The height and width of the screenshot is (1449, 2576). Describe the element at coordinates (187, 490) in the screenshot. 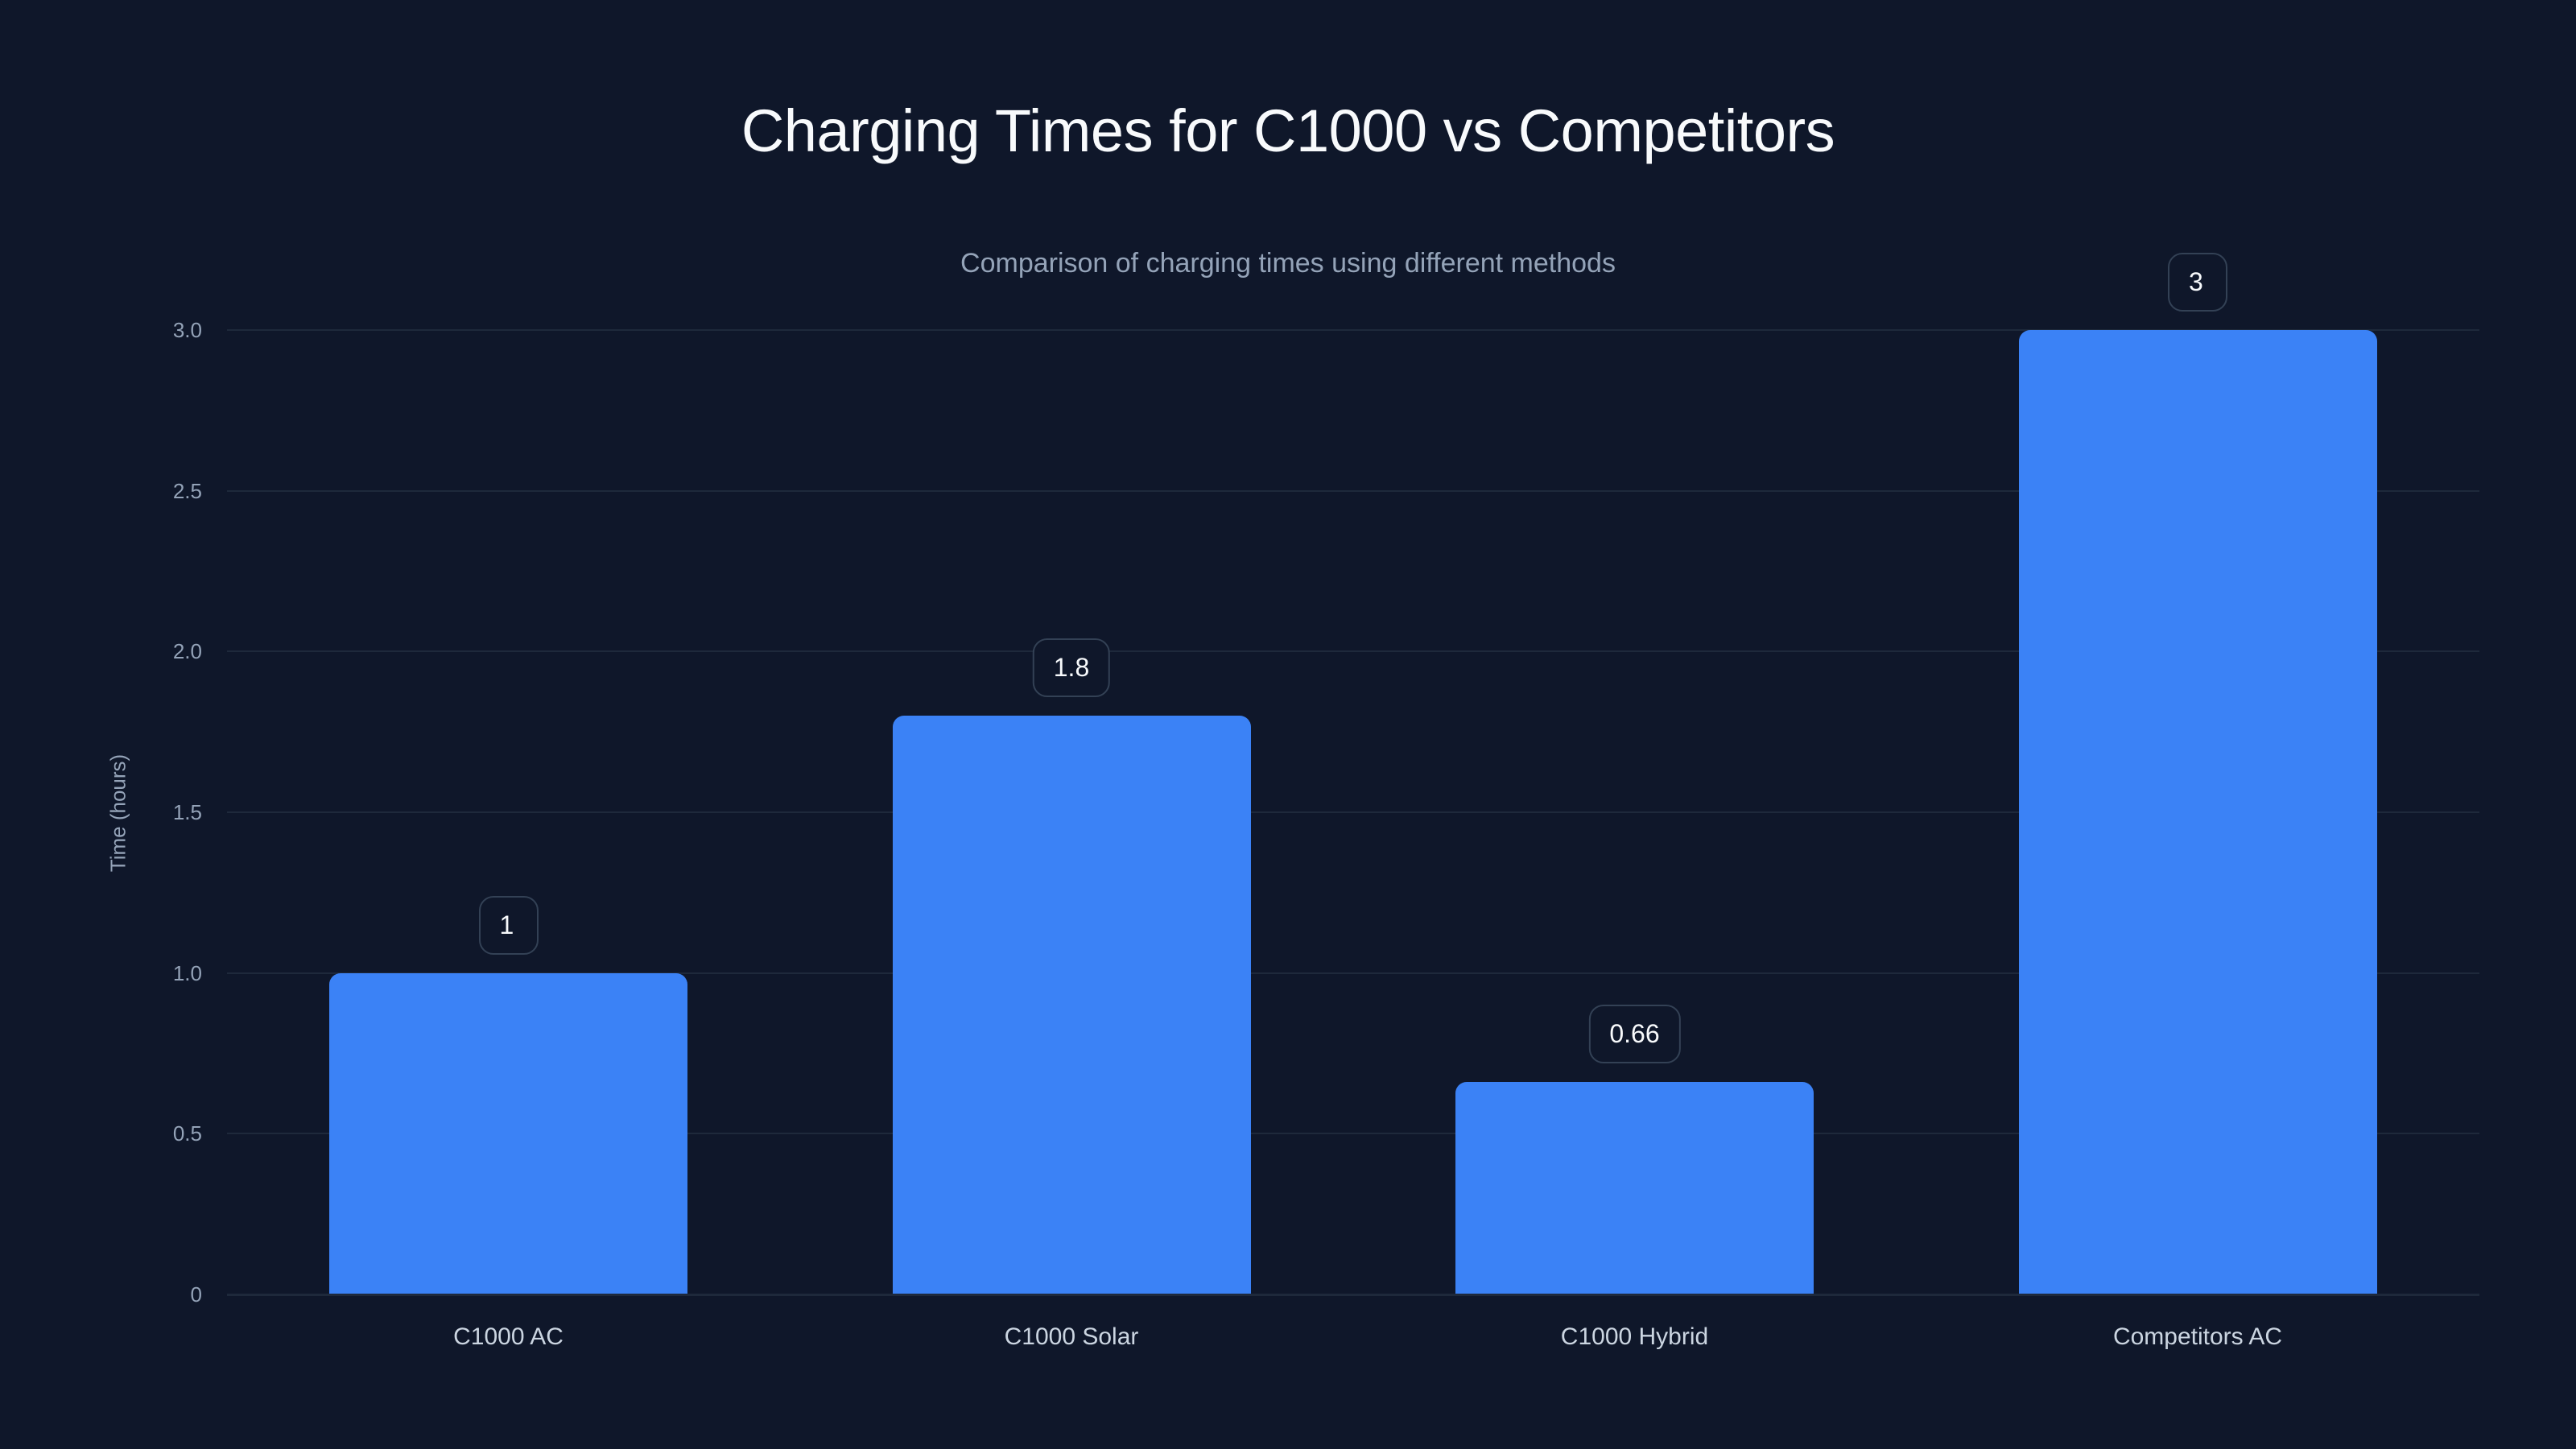

I see `y-tick-label: 2.5` at that location.